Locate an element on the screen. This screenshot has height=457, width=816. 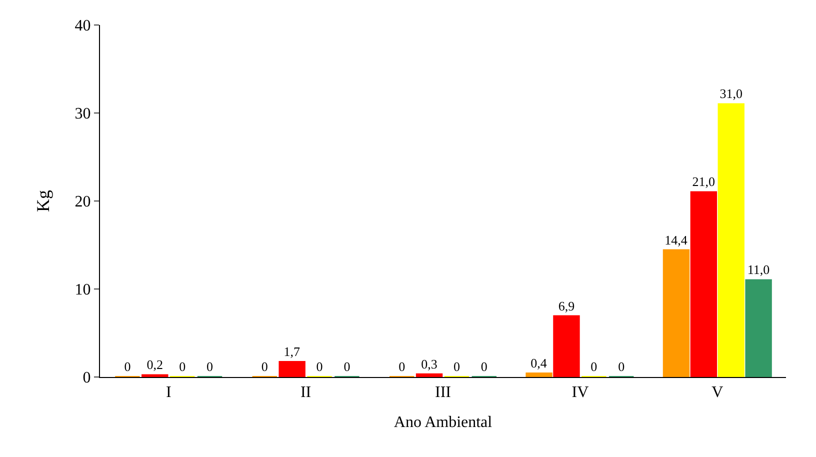
x-tick-label: II is located at coordinates (306, 393).